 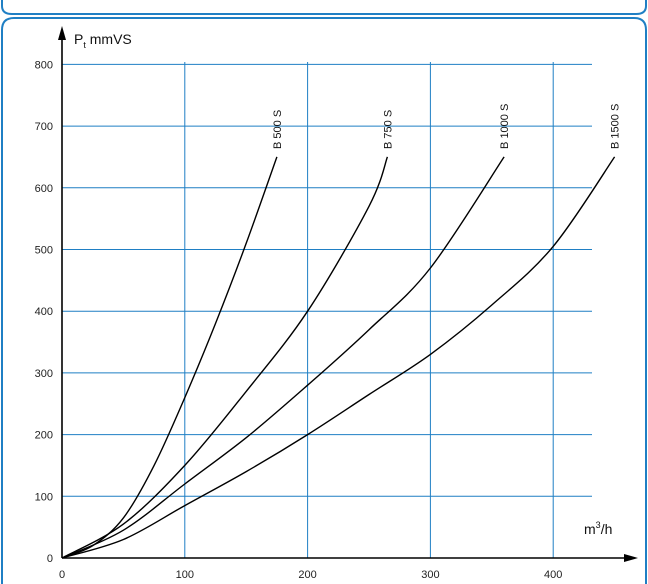 I want to click on y-axis-title-sub: t, so click(x=84, y=45).